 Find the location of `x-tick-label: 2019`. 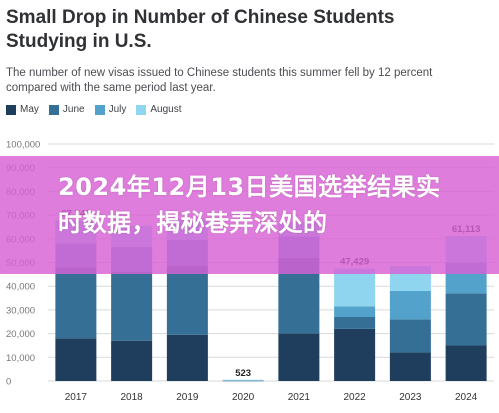

x-tick-label: 2019 is located at coordinates (187, 397).